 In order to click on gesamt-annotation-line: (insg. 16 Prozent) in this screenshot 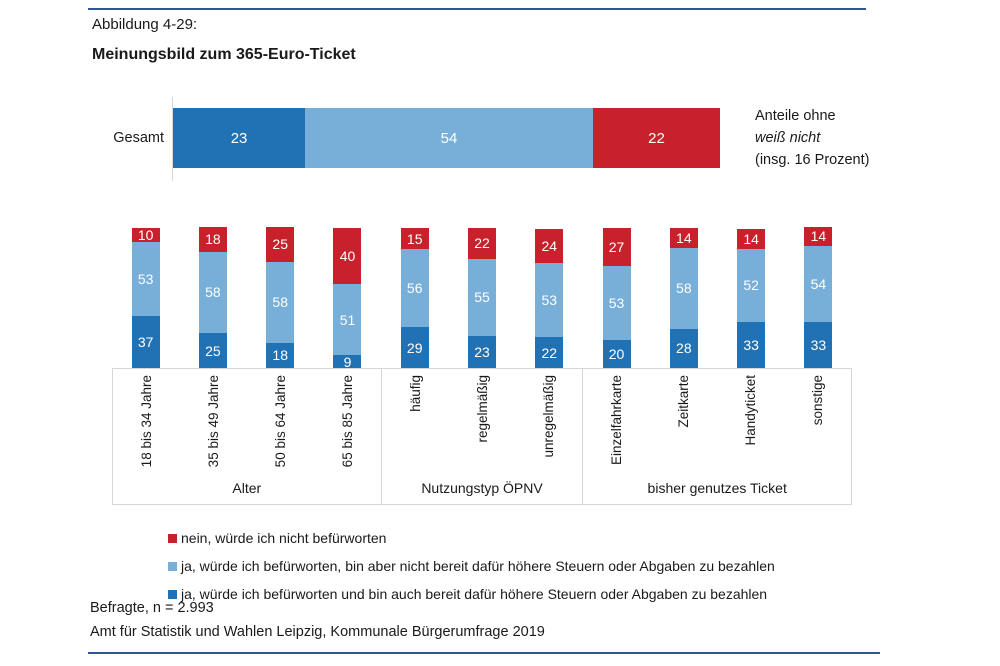, I will do `click(812, 160)`.